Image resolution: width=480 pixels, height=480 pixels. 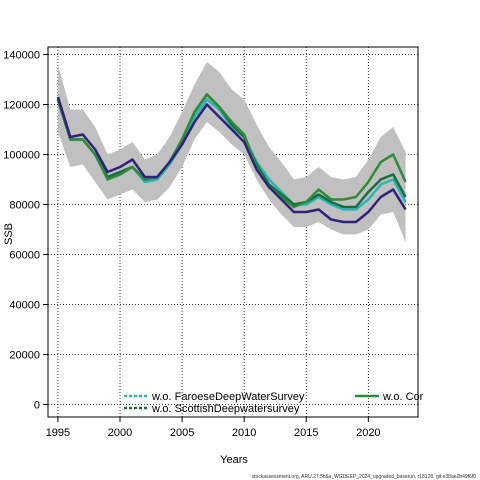 What do you see at coordinates (21, 56) in the screenshot?
I see `y-tick-label: 140000` at bounding box center [21, 56].